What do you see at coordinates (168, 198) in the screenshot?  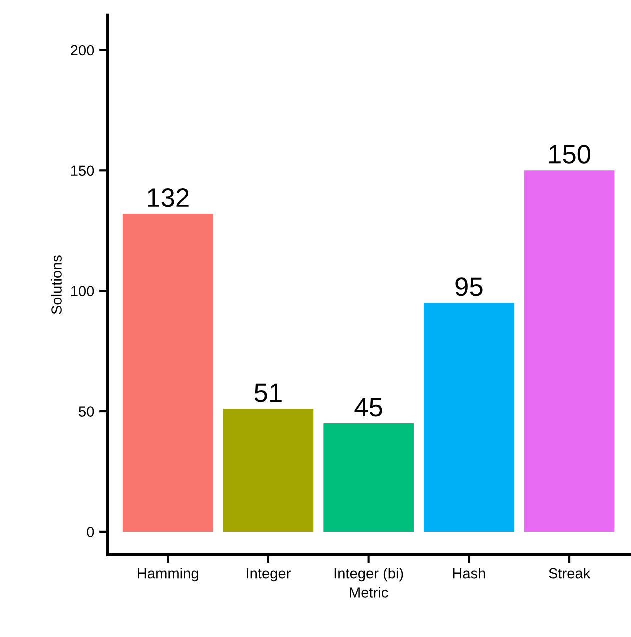 I see `data-label: 132` at bounding box center [168, 198].